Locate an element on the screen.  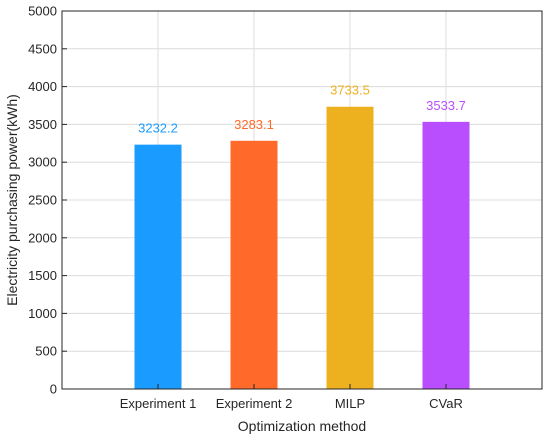
y-tick-label: 1500 is located at coordinates (42, 275).